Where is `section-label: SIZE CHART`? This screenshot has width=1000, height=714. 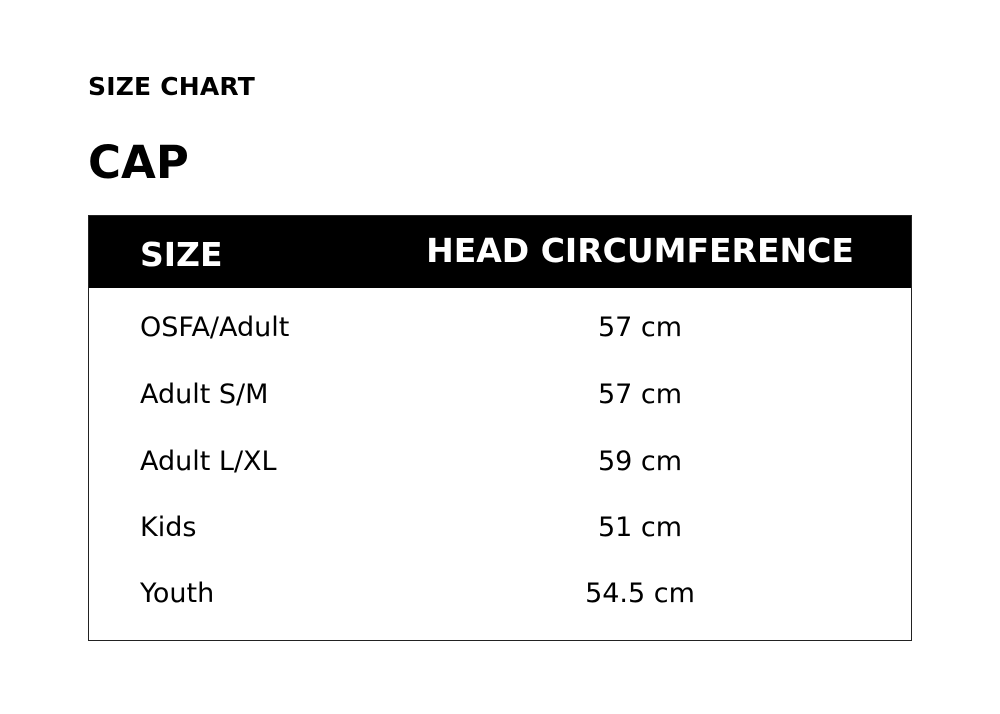 section-label: SIZE CHART is located at coordinates (172, 86).